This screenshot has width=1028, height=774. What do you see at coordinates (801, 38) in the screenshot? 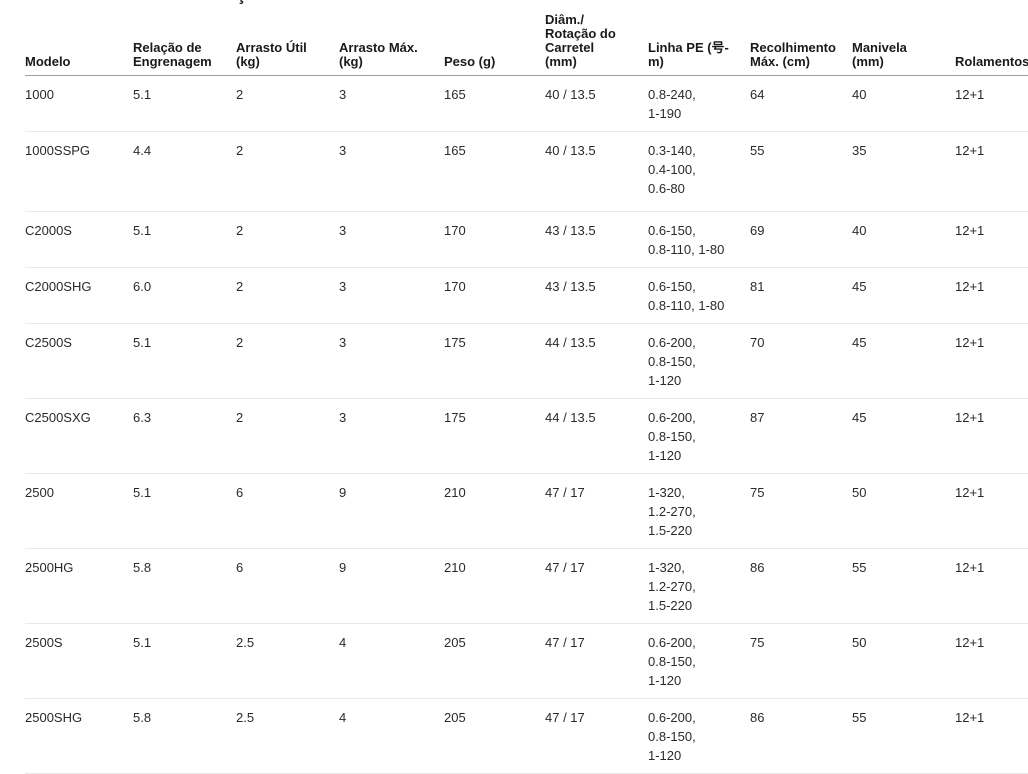
I see `column-header-recolhimento: Recolhimento Máx. (cm)` at bounding box center [801, 38].